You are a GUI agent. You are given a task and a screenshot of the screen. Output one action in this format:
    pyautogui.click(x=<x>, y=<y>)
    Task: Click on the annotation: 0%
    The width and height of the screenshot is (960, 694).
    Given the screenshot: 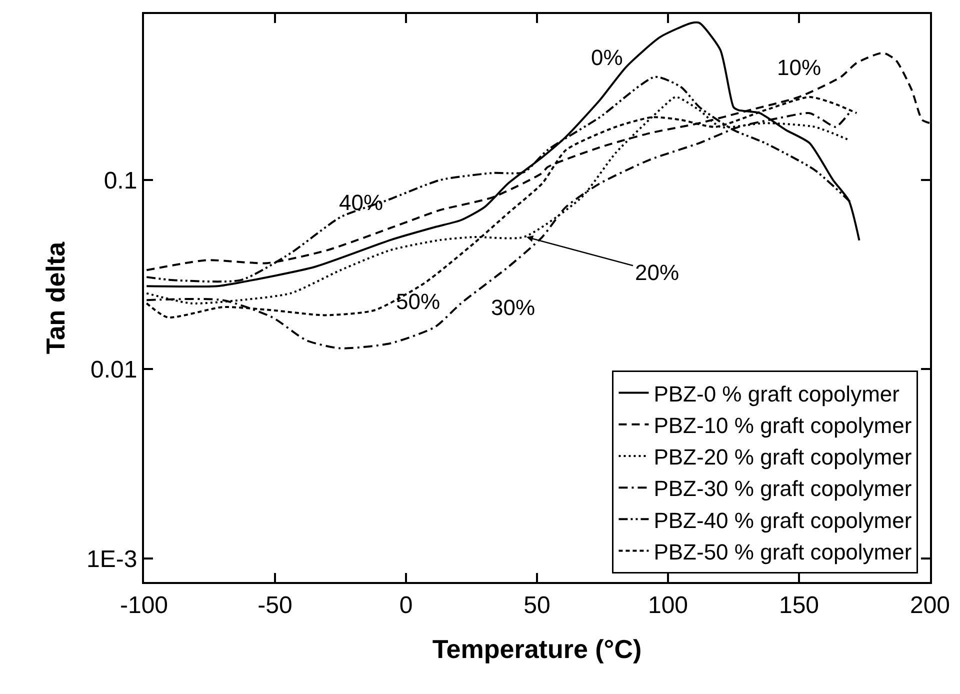 What is the action you would take?
    pyautogui.click(x=607, y=57)
    